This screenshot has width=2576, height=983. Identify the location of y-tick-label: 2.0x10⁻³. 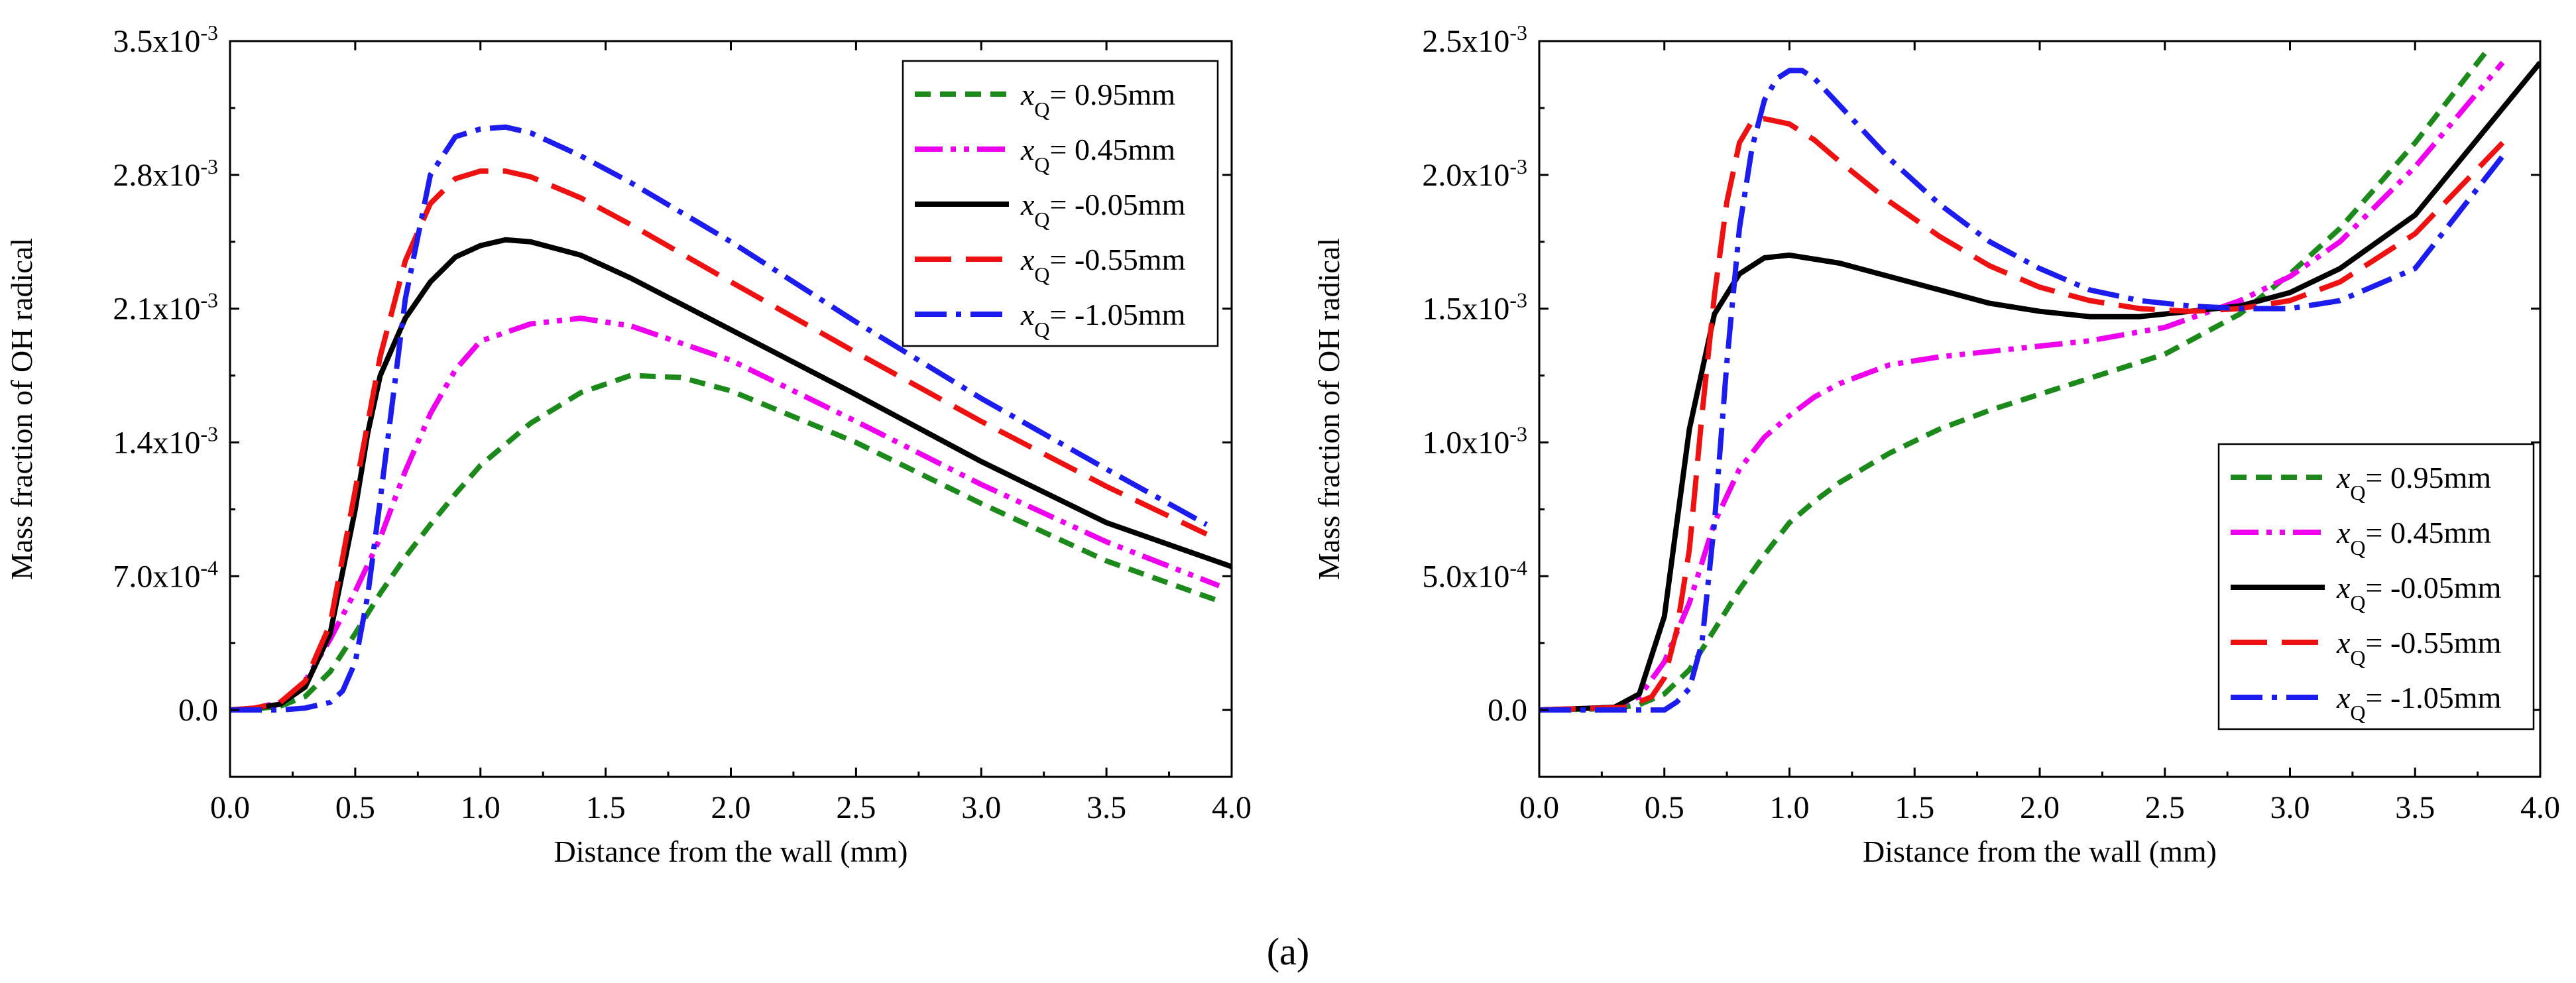
(1475, 174).